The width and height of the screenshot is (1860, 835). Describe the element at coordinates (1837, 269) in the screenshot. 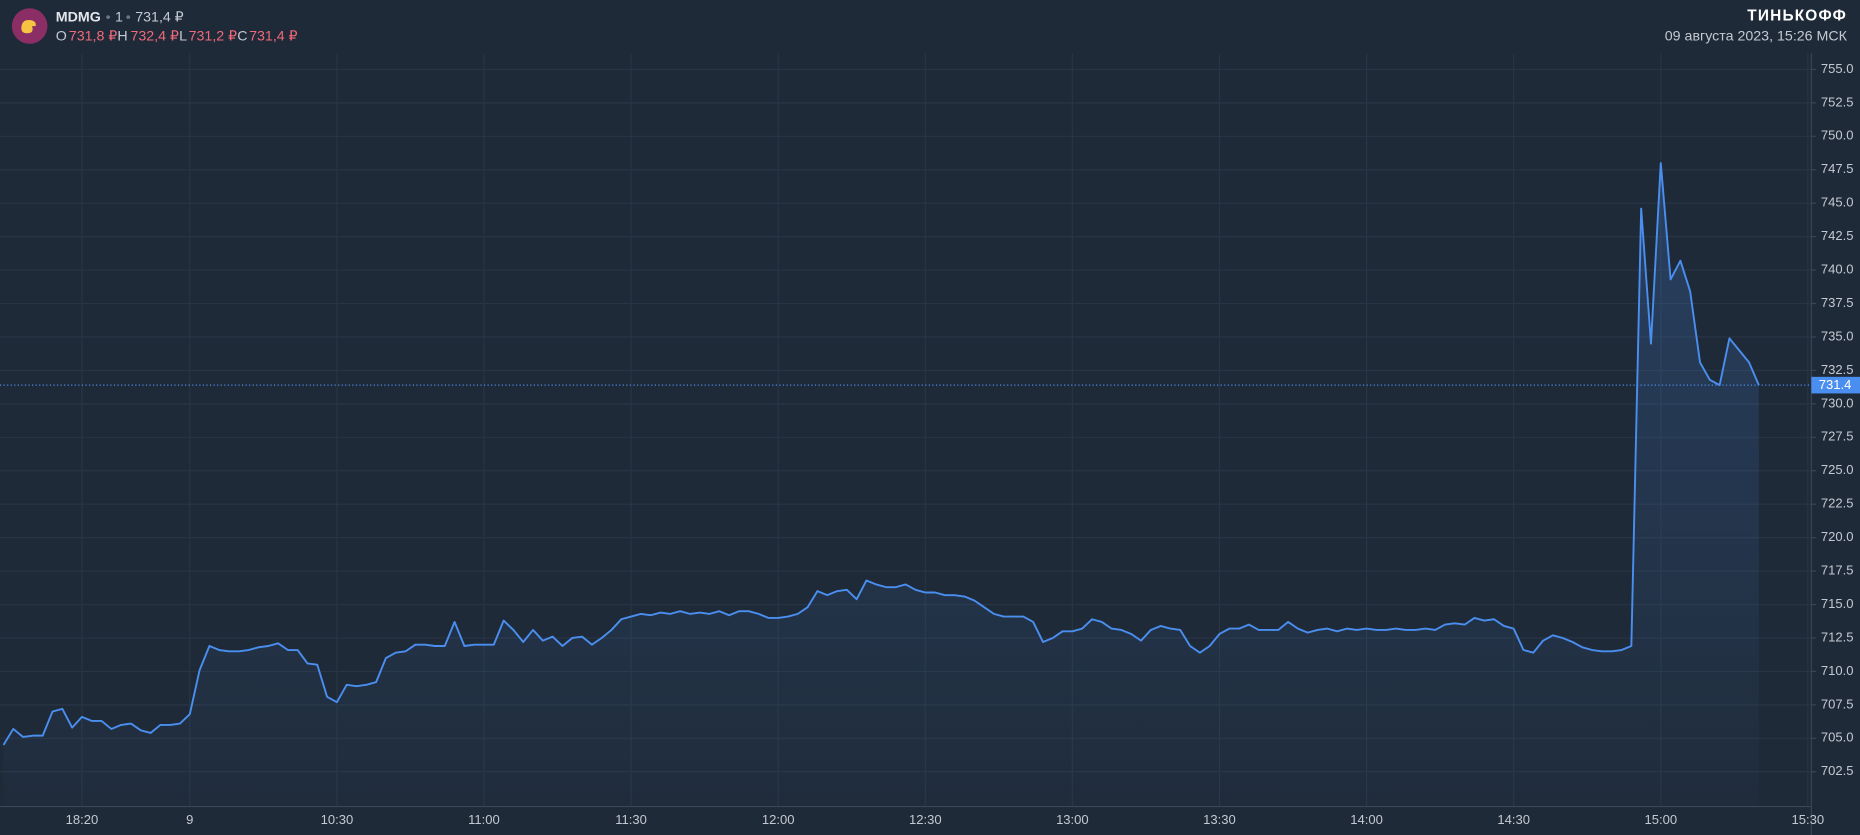

I see `y-tick-label: 740.0` at that location.